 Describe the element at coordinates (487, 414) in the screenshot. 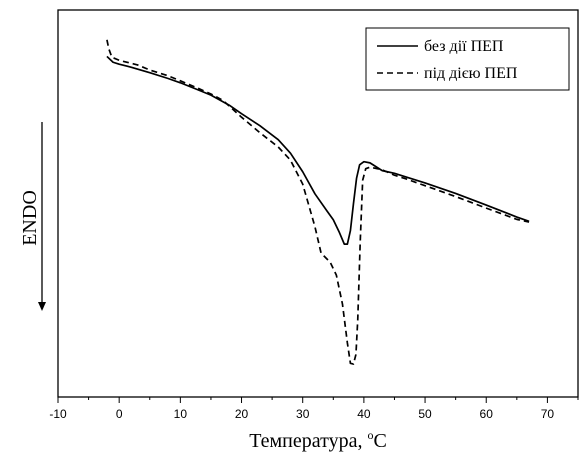

I see `x-tick-label: 60` at that location.